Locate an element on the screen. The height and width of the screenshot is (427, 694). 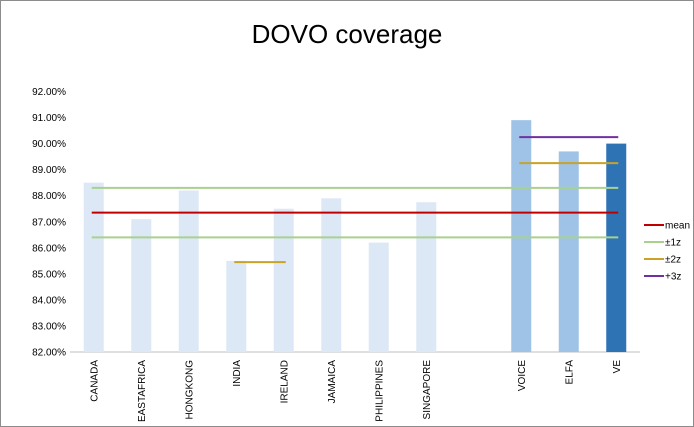
legend-label: ±1z is located at coordinates (673, 243).